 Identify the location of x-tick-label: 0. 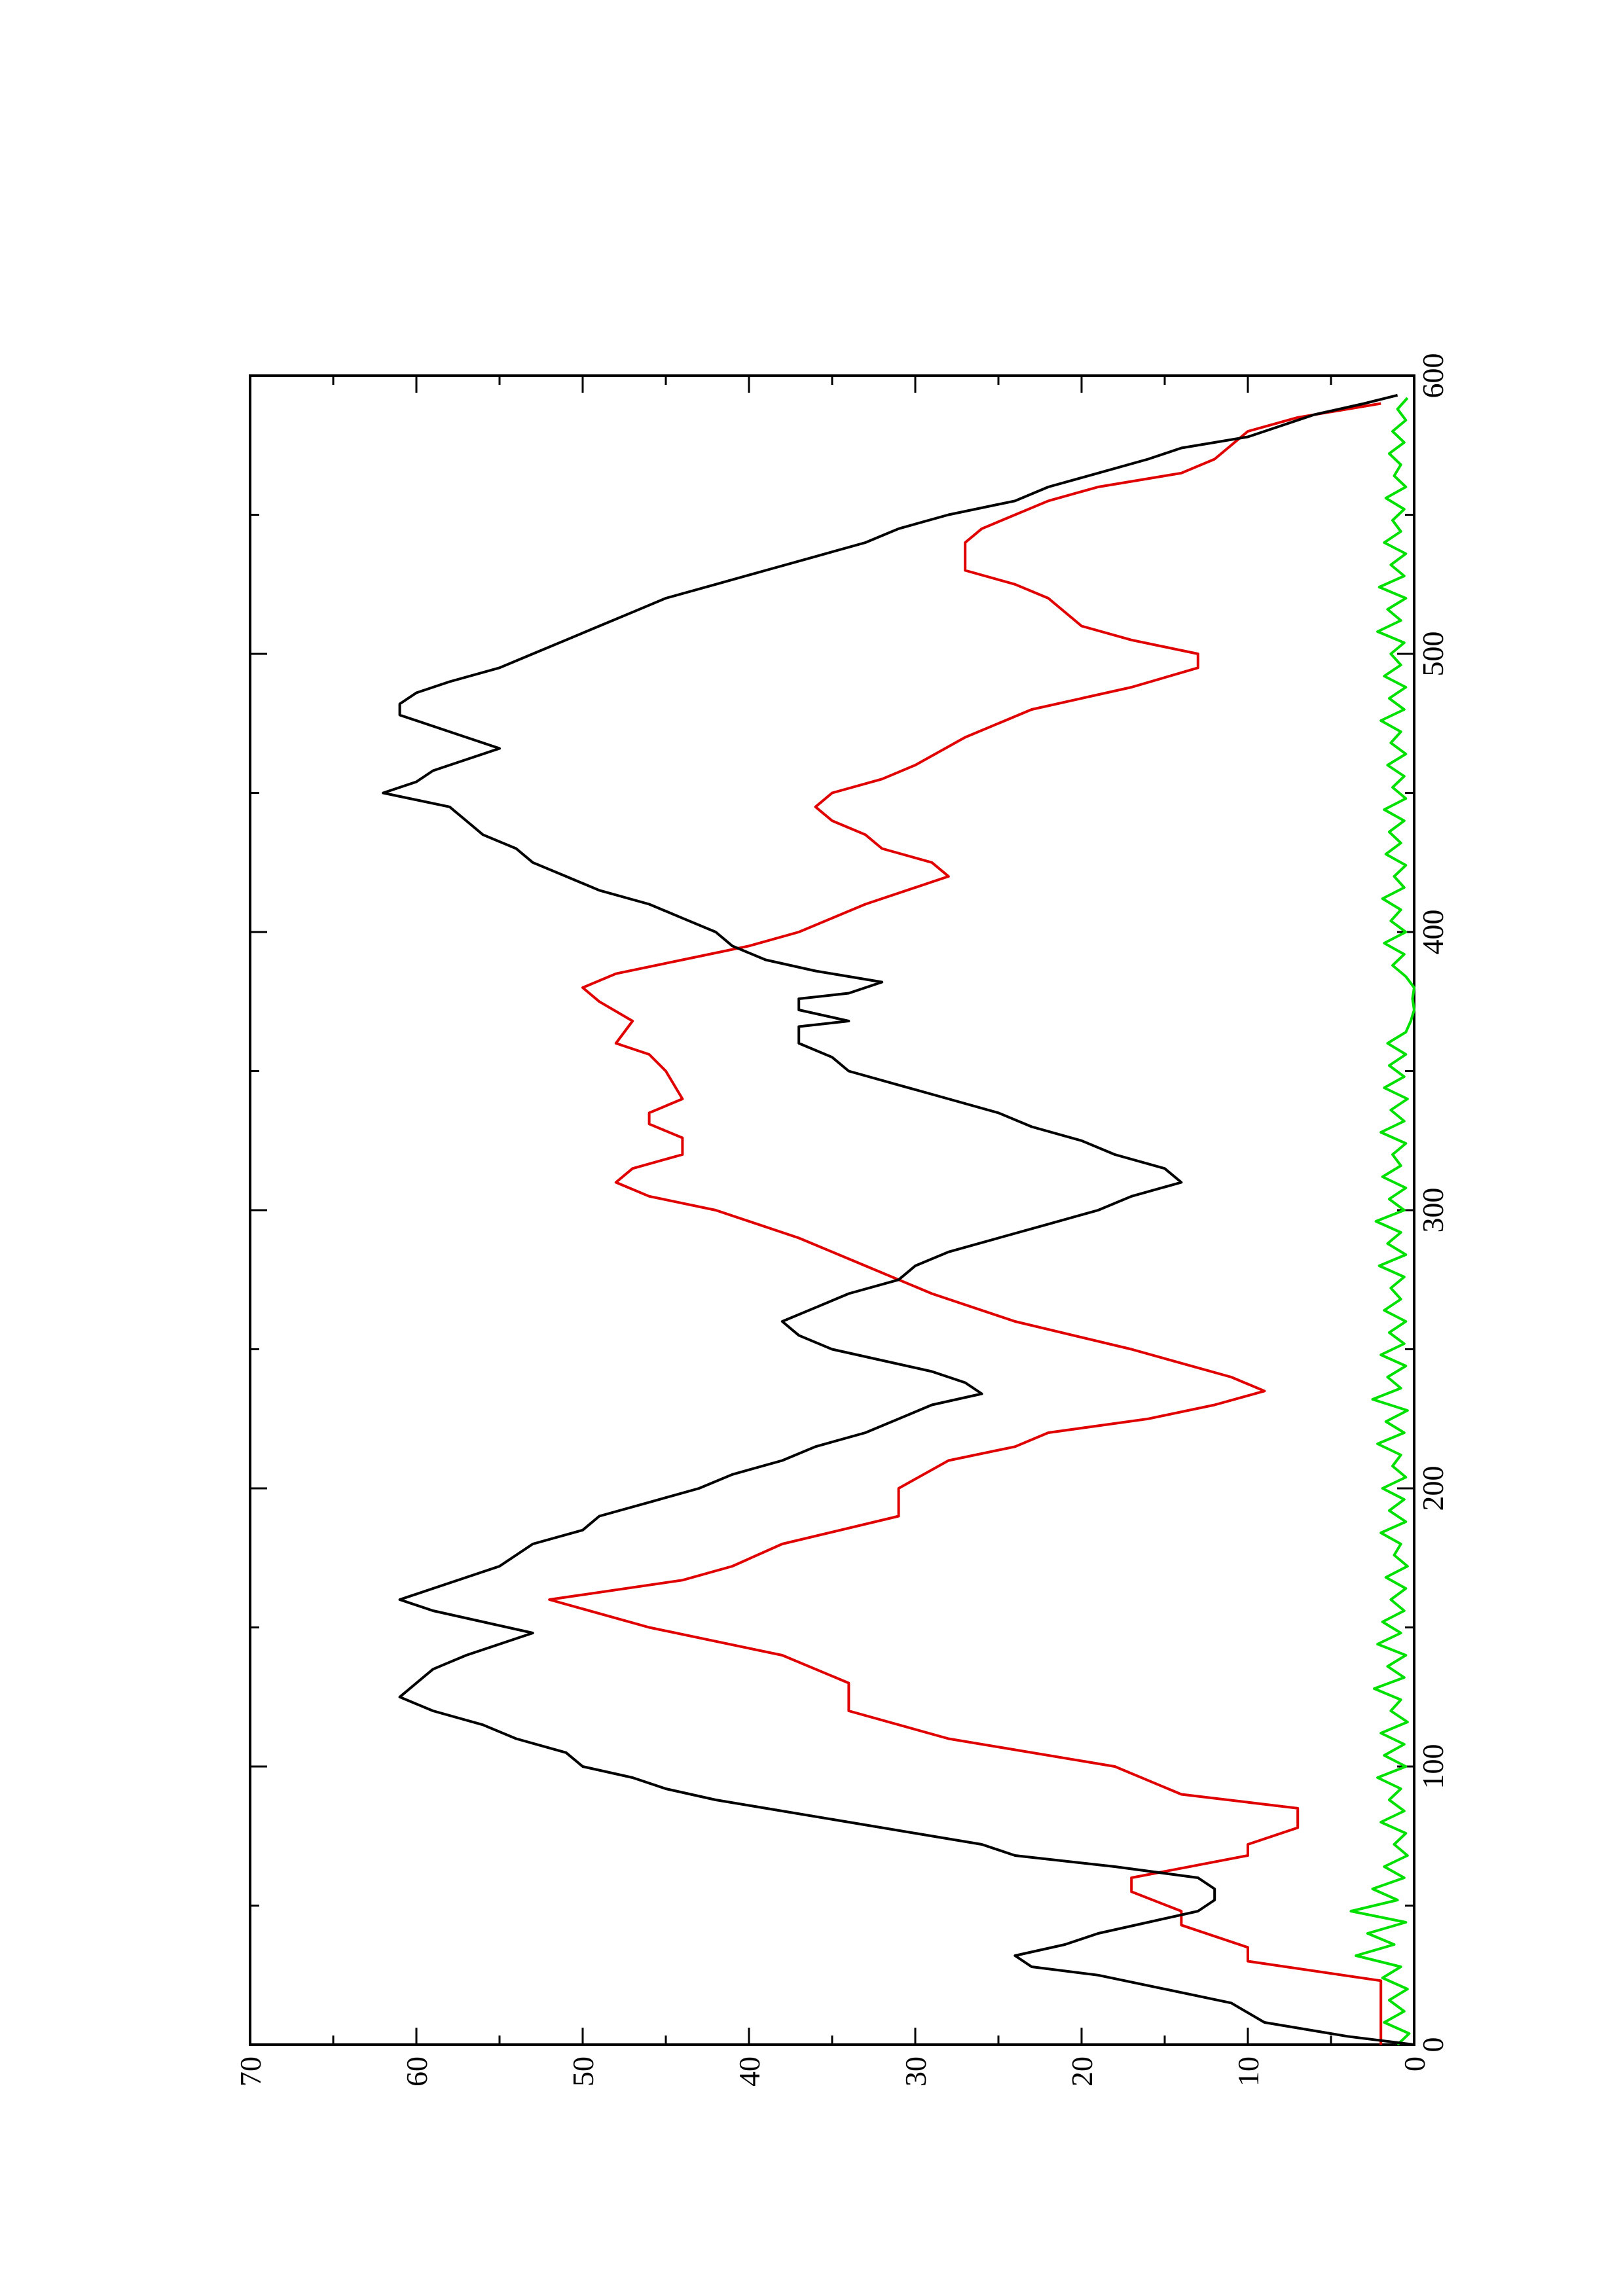
(1433, 2045).